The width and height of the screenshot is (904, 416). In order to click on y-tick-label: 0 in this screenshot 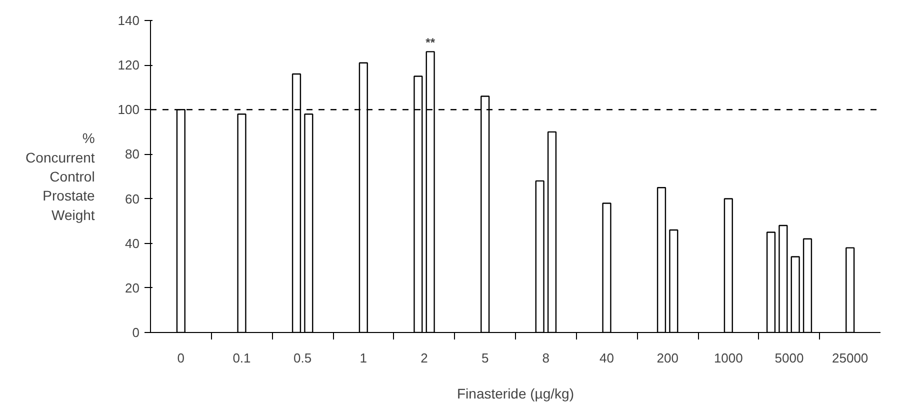, I will do `click(136, 332)`.